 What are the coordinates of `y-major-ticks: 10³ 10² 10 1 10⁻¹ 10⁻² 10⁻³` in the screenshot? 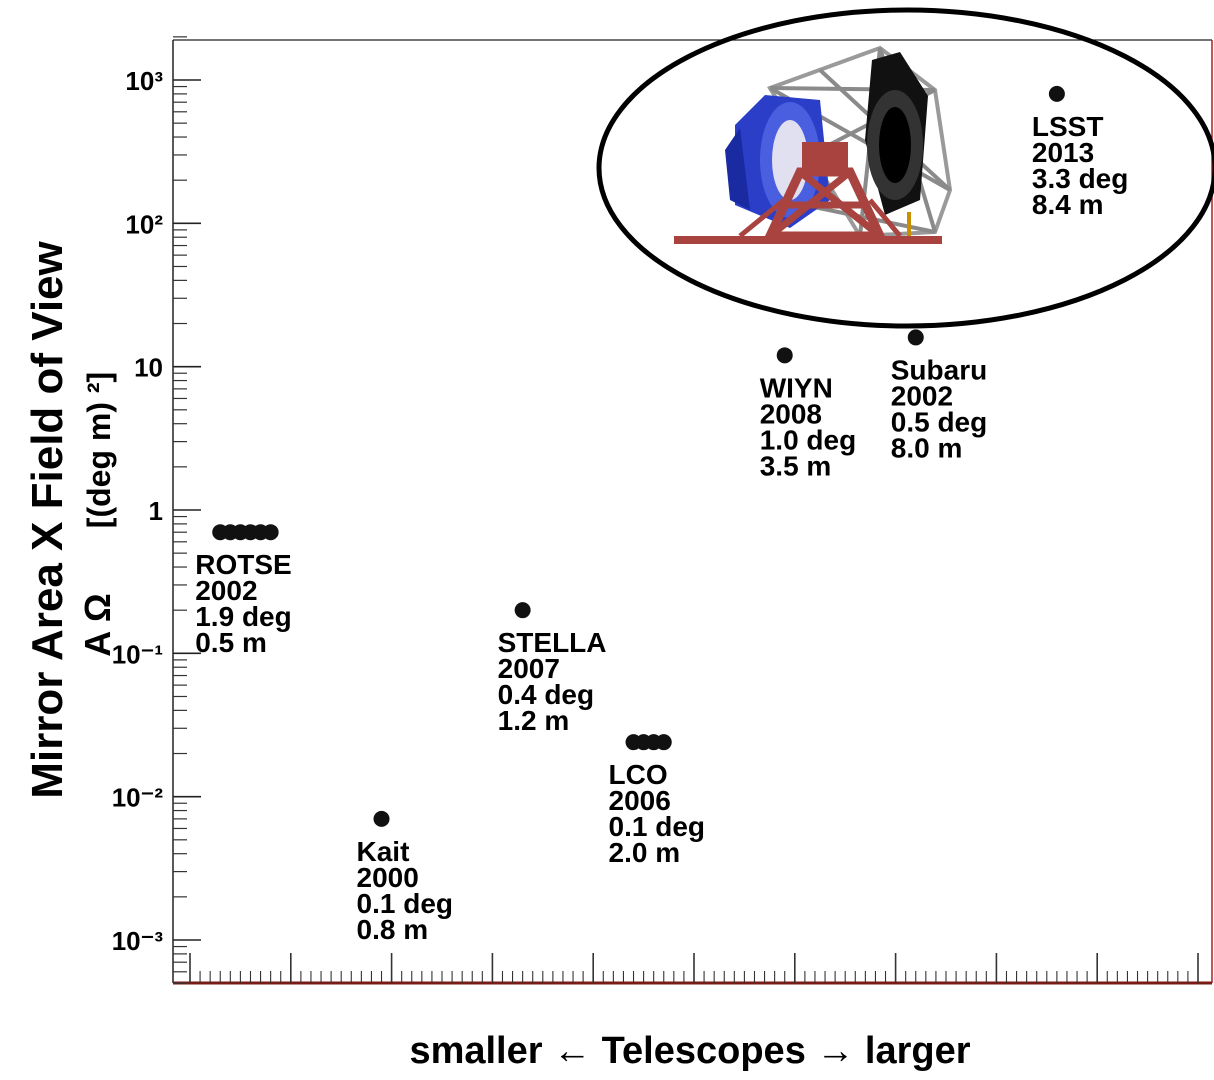 It's located at (156, 511).